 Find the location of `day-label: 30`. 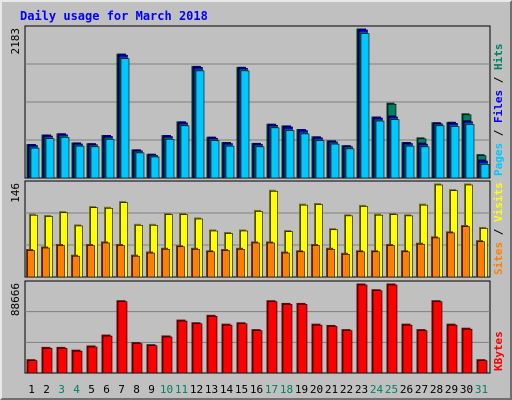

day-label: 30 is located at coordinates (466, 389).